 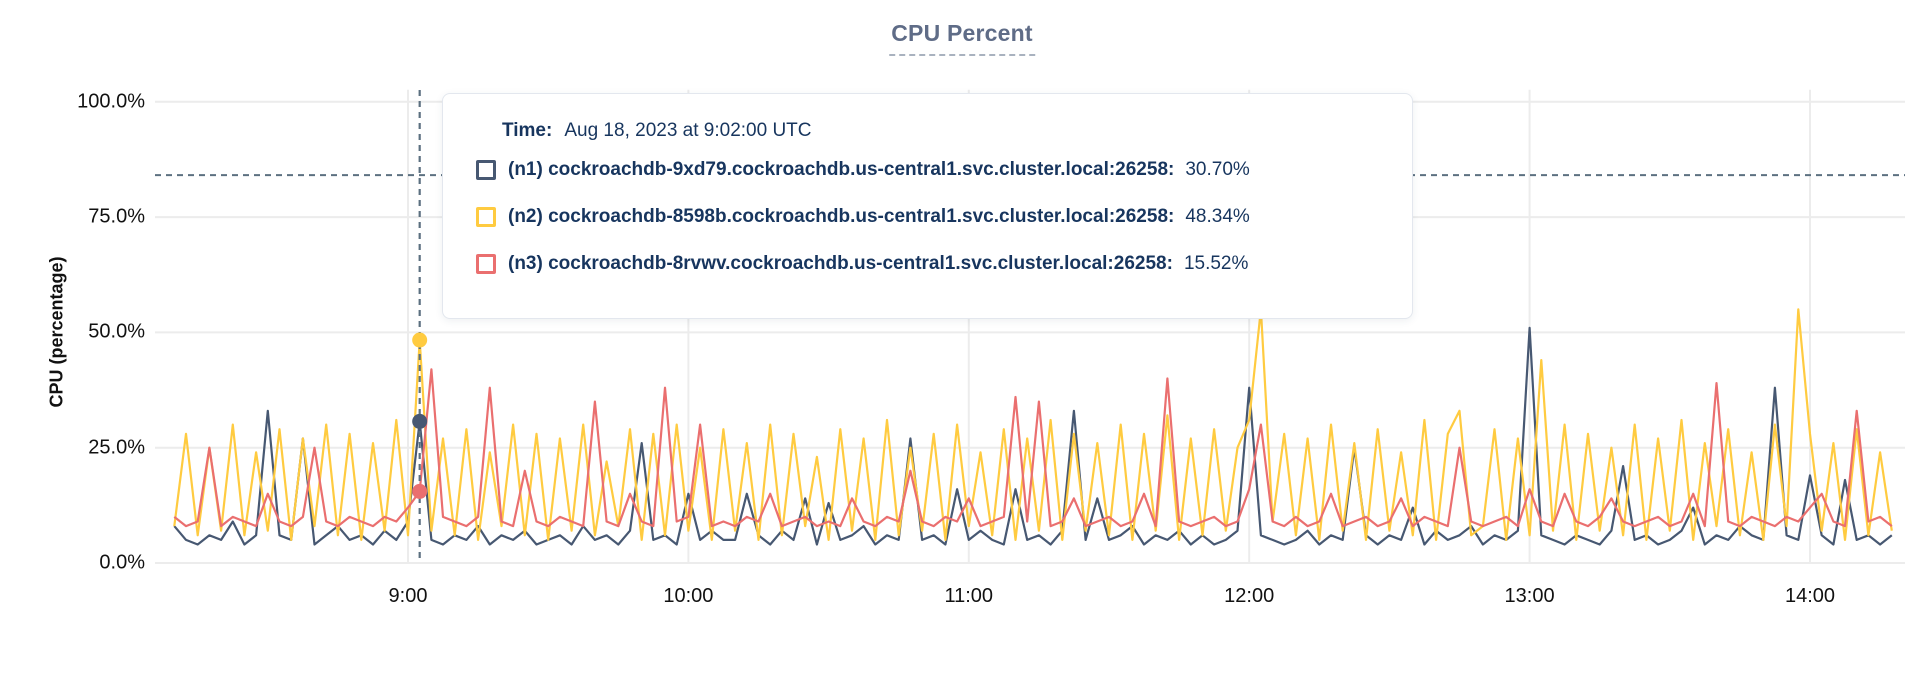 I want to click on y-tick-label: 0.0%, so click(x=122, y=562).